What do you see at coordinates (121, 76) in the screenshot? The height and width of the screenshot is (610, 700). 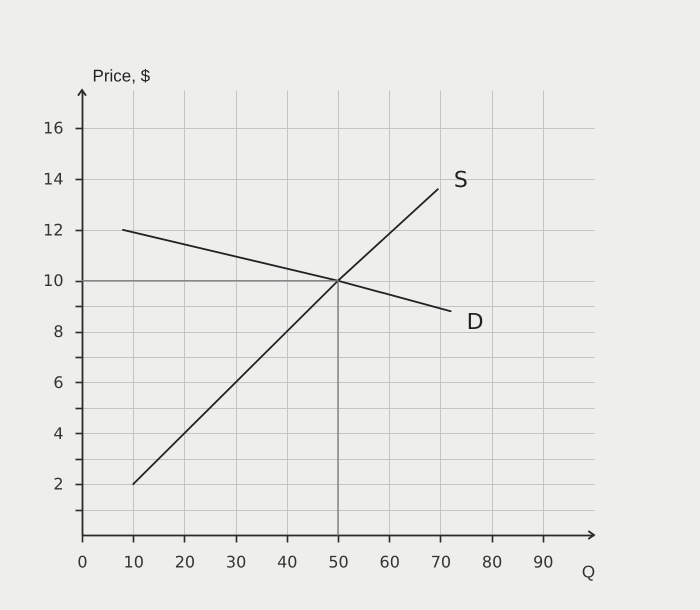 I see `y-axis-title: Price, $` at bounding box center [121, 76].